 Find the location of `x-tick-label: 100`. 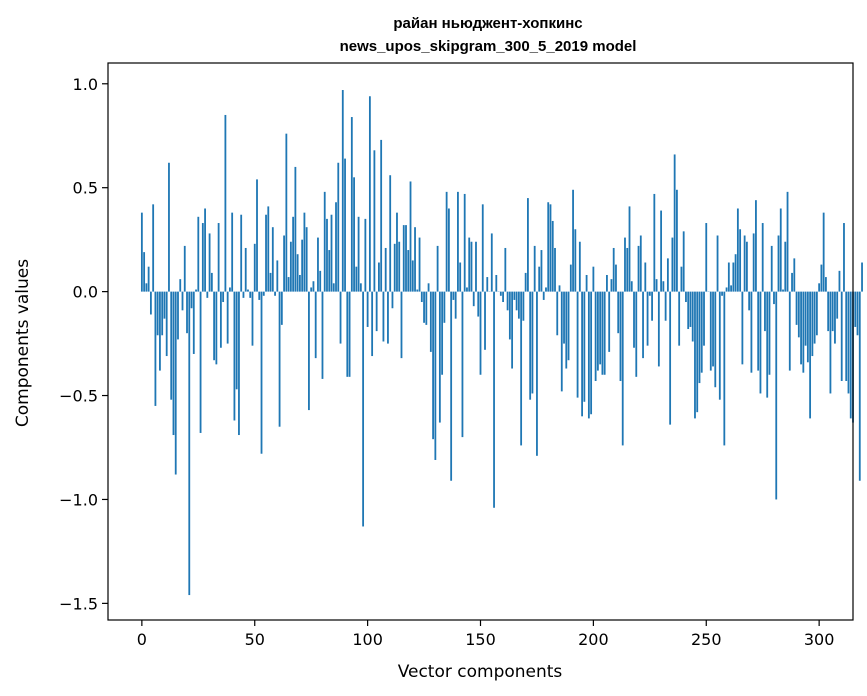

x-tick-label: 100 is located at coordinates (367, 639).